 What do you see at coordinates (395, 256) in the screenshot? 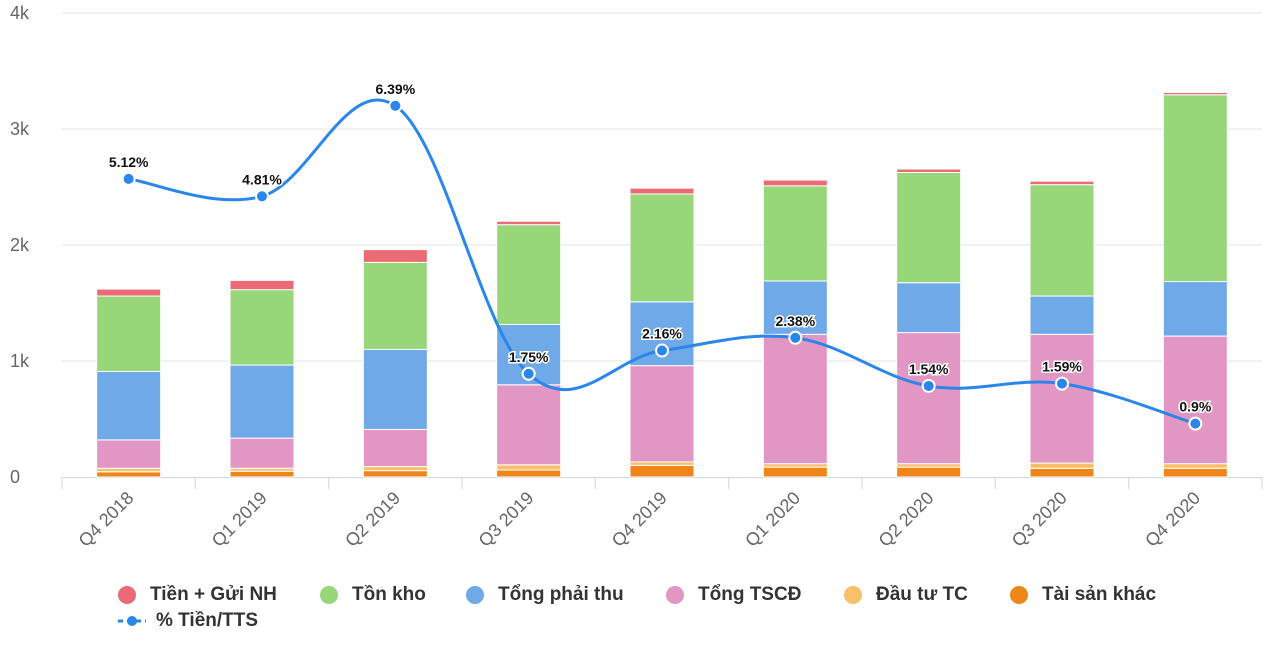
I see `bar-segment: Tiền + Gửi NH: 110` at bounding box center [395, 256].